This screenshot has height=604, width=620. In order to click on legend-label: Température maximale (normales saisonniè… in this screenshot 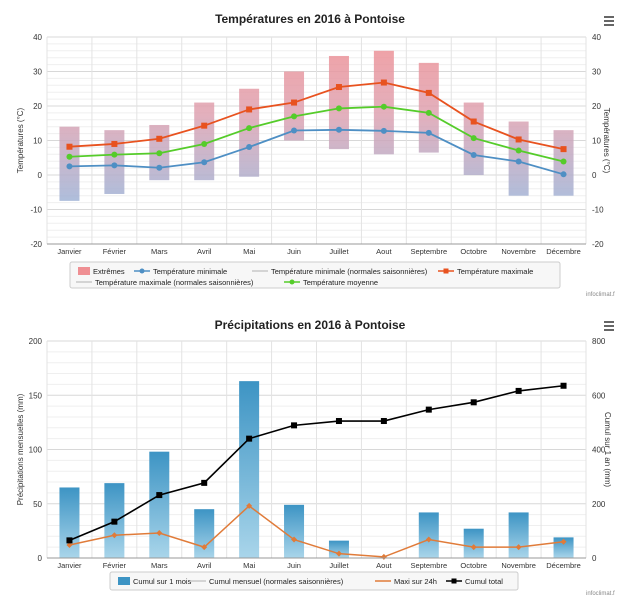, I will do `click(174, 282)`.